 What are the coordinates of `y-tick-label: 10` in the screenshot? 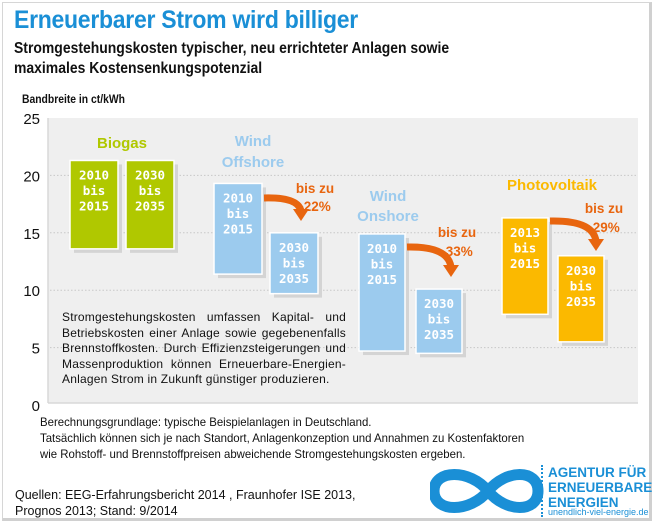 It's located at (31, 291).